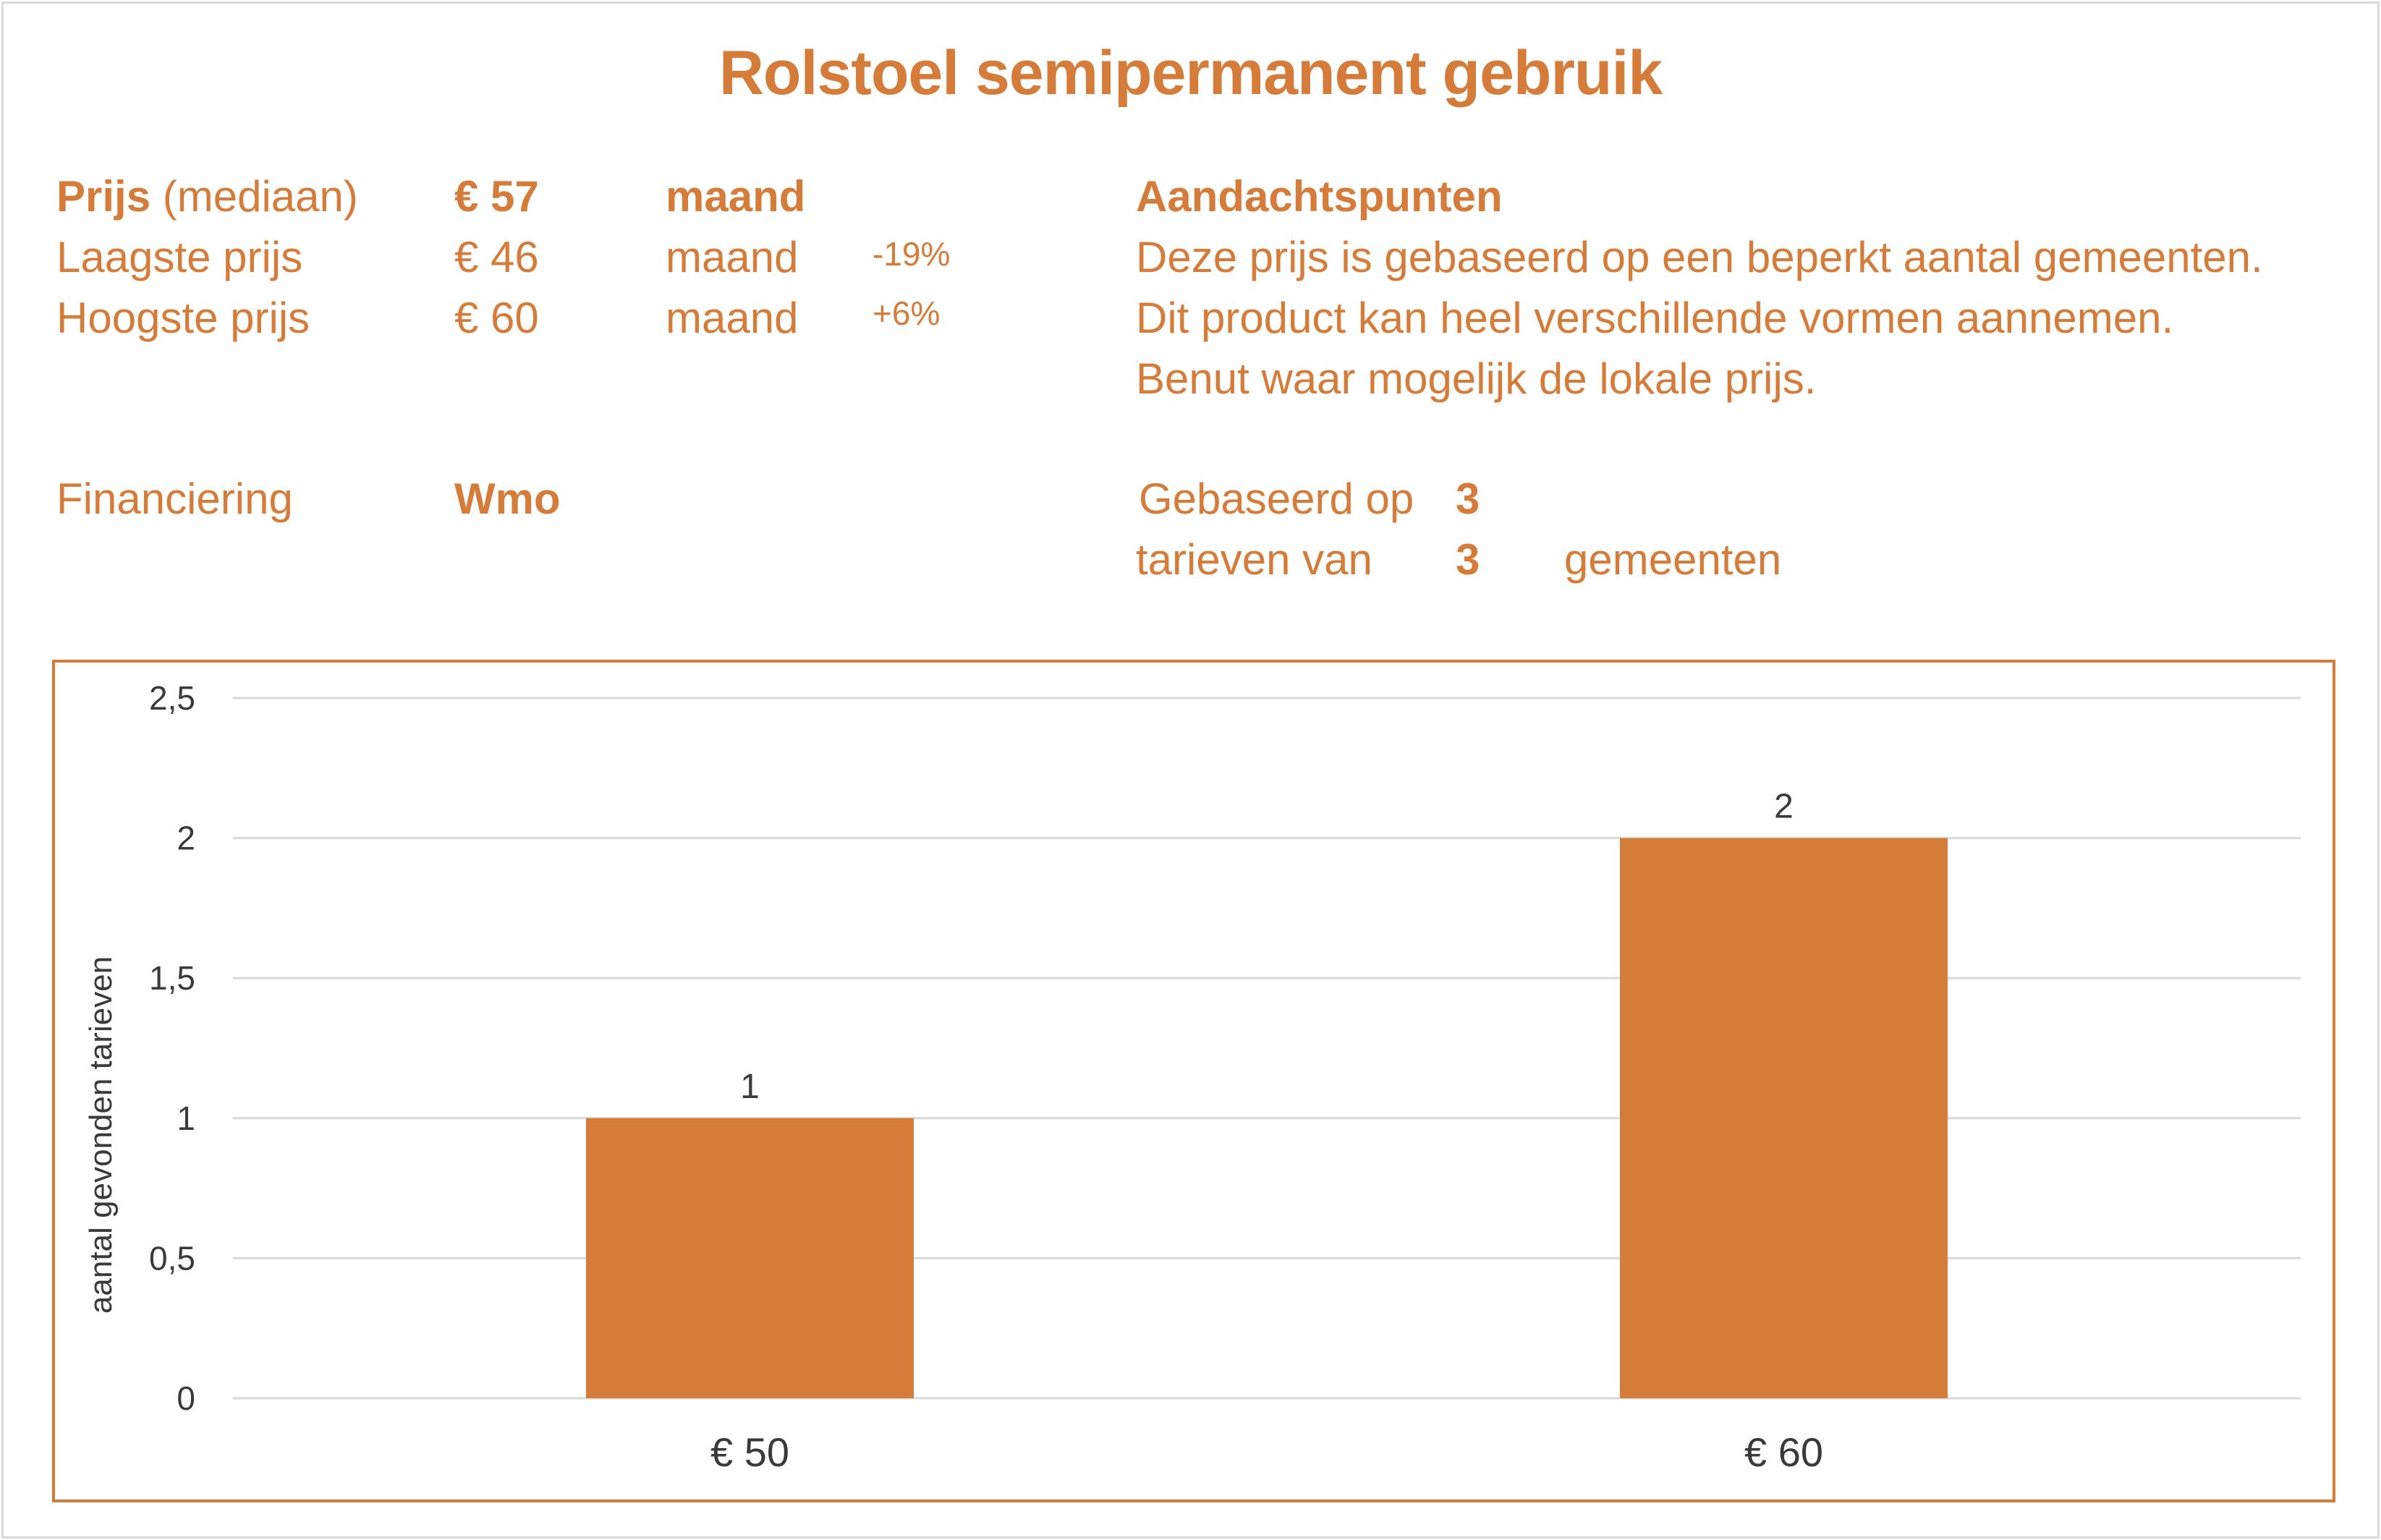  What do you see at coordinates (496, 196) in the screenshot?
I see `median-price-value: € 57` at bounding box center [496, 196].